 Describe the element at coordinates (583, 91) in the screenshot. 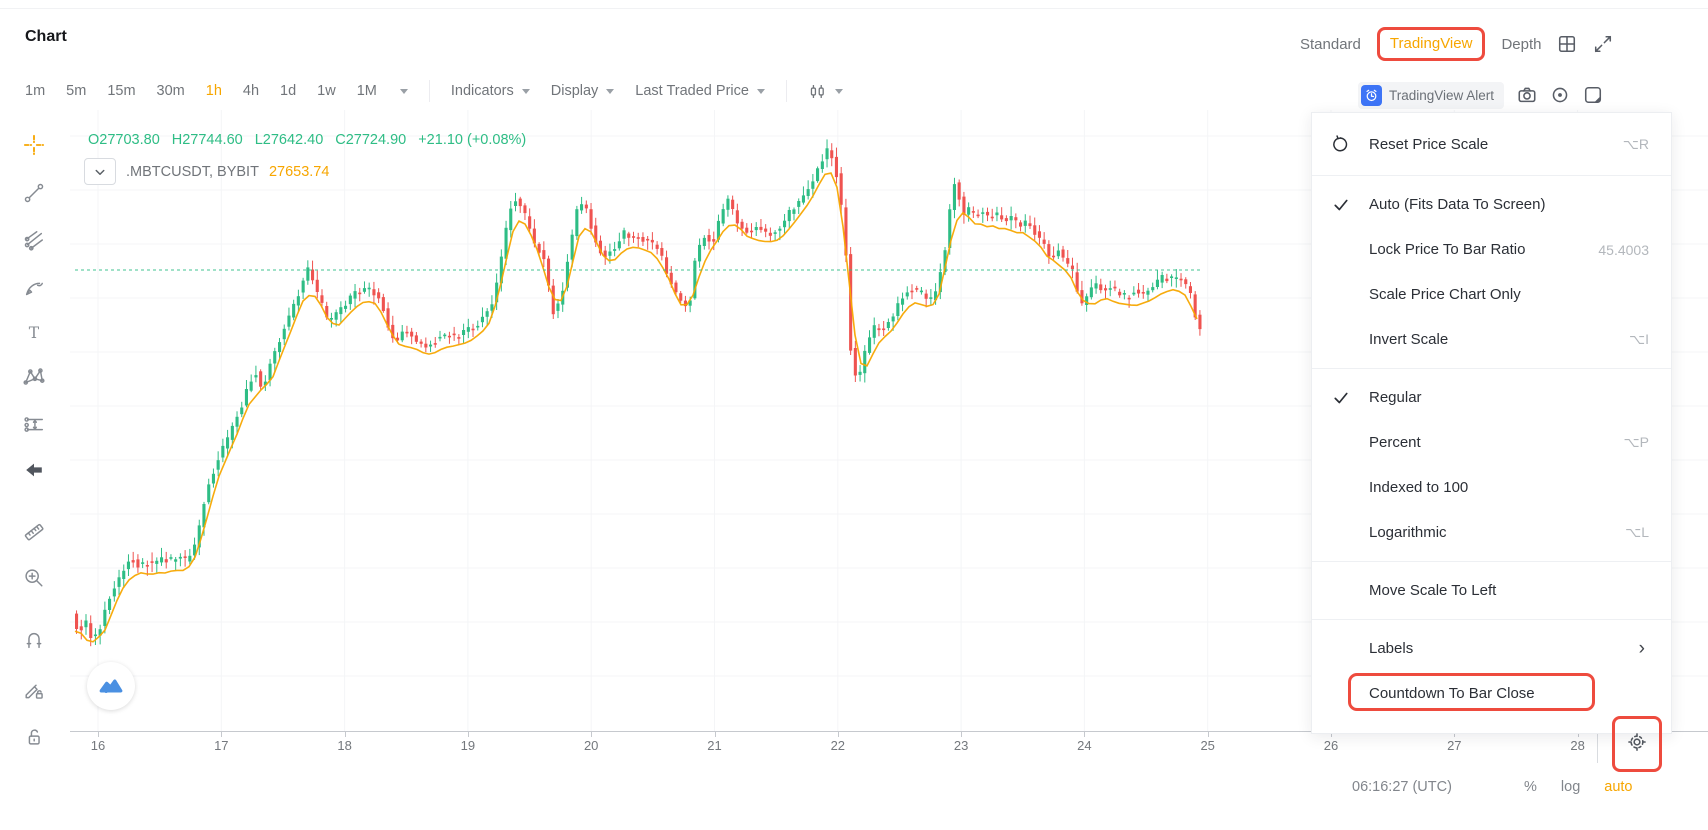

I see `display-dropdown: Display` at that location.